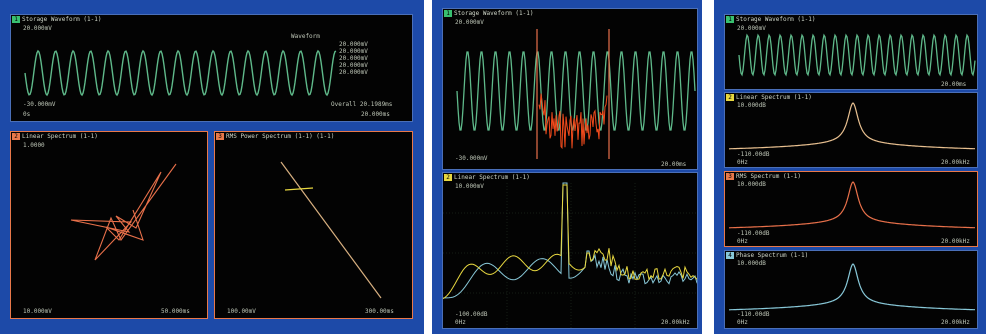 This screenshot has height=334, width=986. What do you see at coordinates (772, 255) in the screenshot?
I see `panel-title: Phase Spectrum (1-1)` at bounding box center [772, 255].